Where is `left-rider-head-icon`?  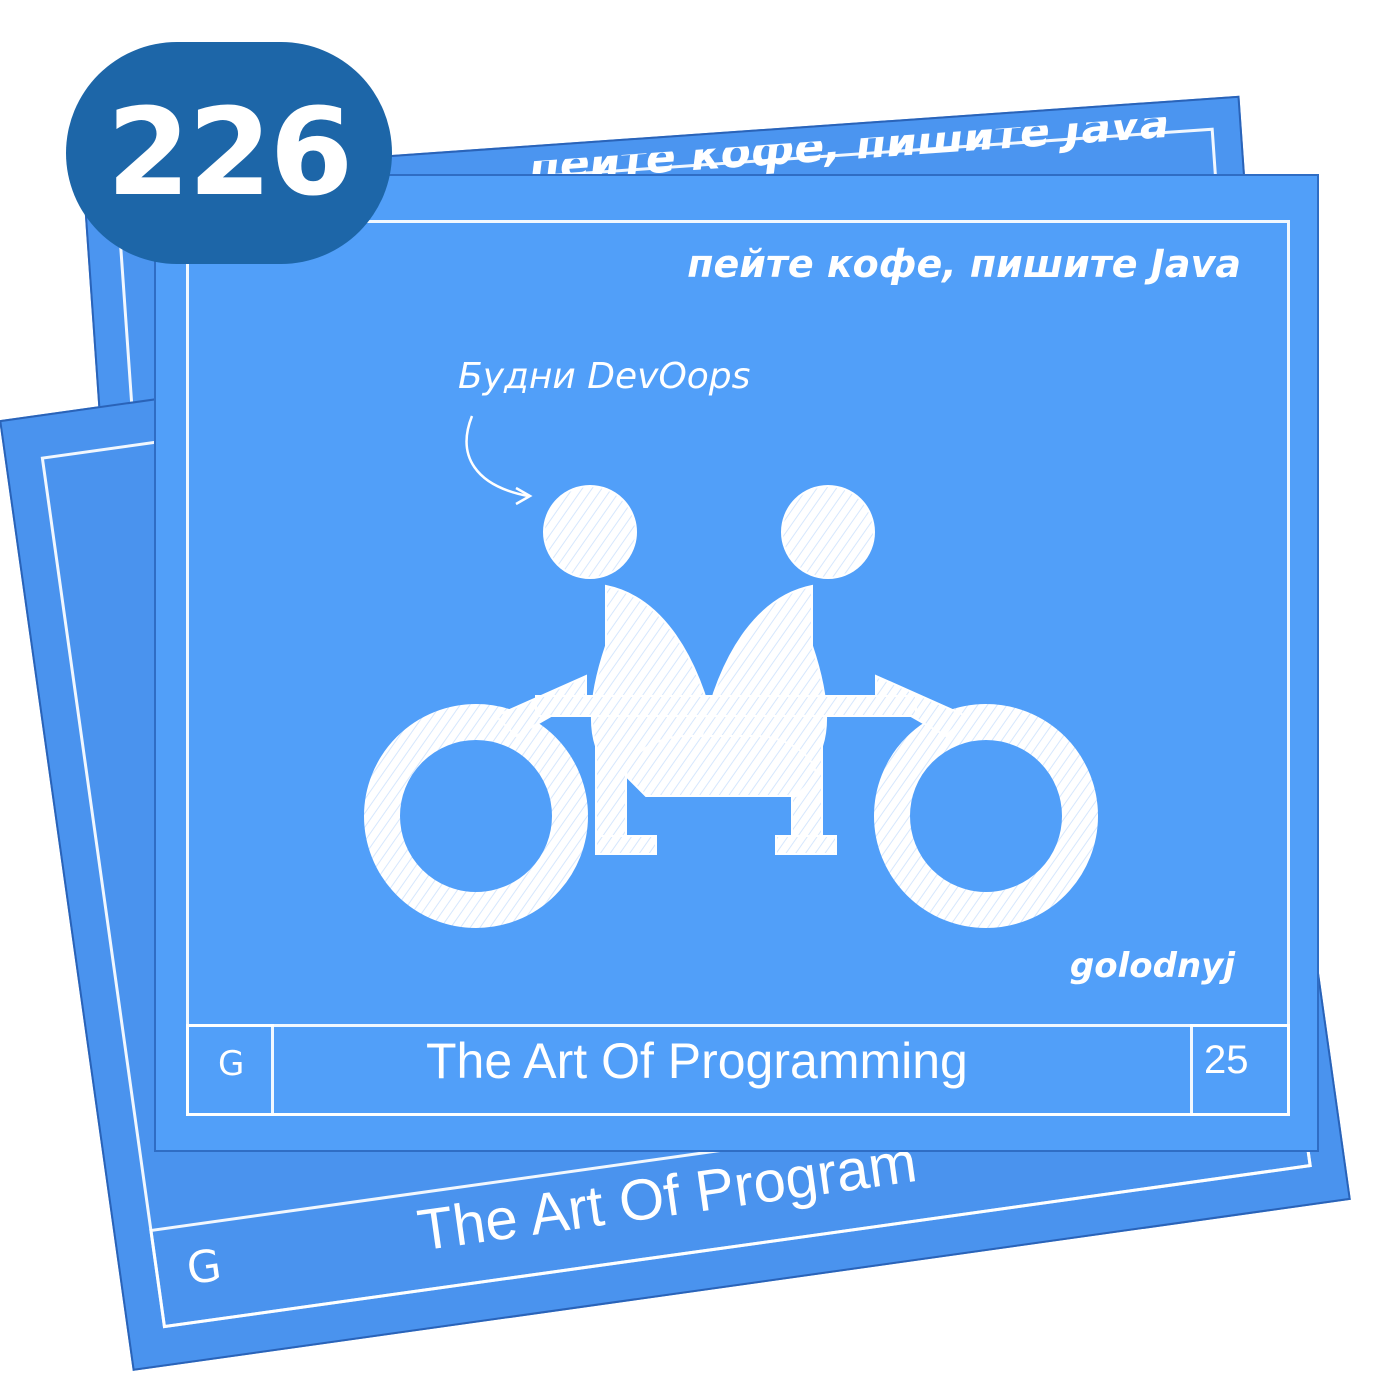
left-rider-head-icon is located at coordinates (590, 532).